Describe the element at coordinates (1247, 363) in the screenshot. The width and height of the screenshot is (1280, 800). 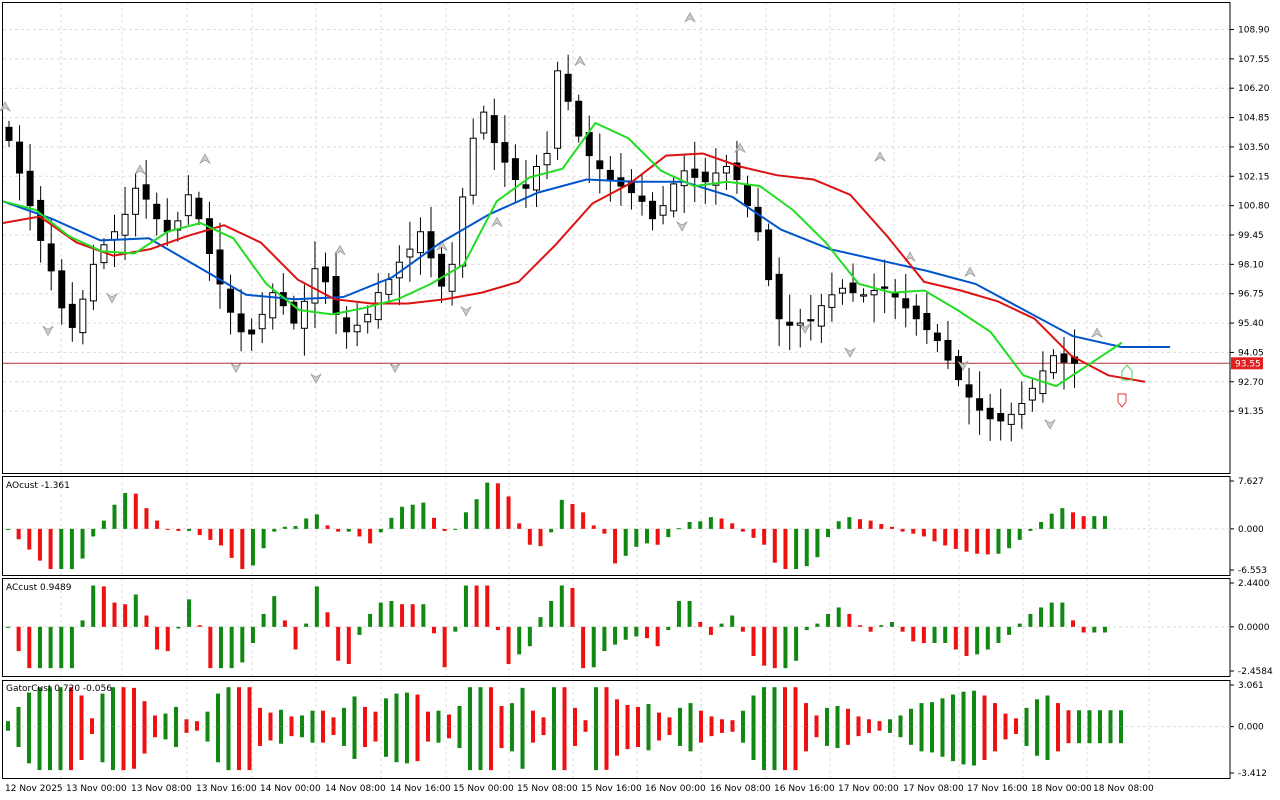
I see `current-price-tag` at that location.